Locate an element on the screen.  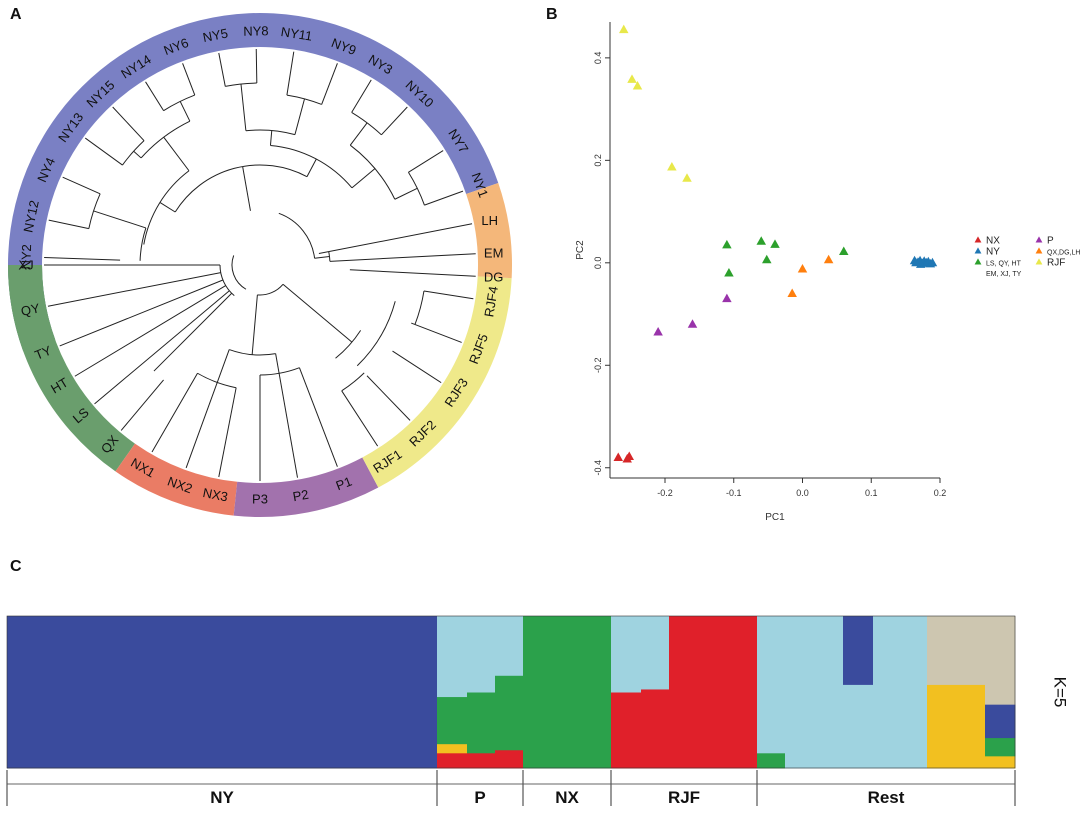
x-tick-label: 0.0 is located at coordinates (802, 493).